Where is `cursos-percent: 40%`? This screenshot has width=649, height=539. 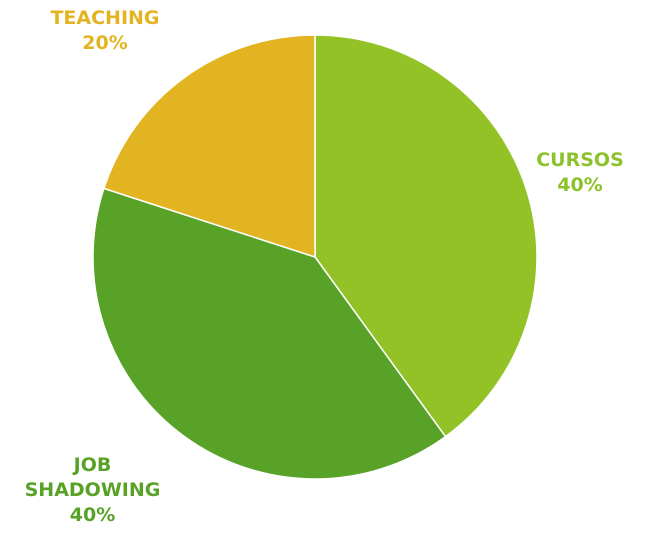
cursos-percent: 40% is located at coordinates (580, 185).